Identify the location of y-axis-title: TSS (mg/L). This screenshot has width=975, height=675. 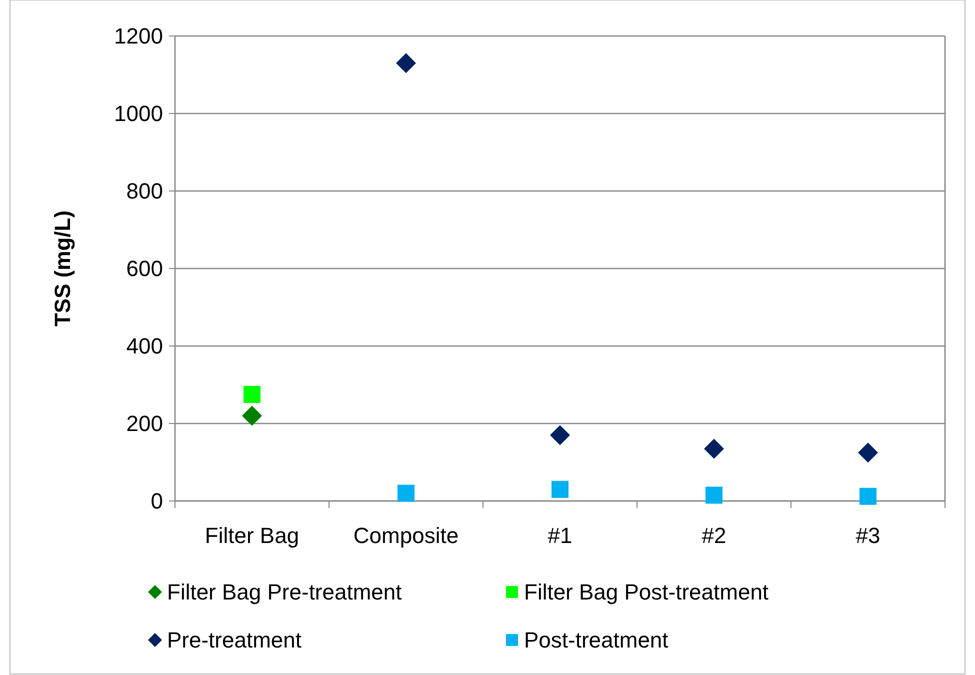
(62, 268).